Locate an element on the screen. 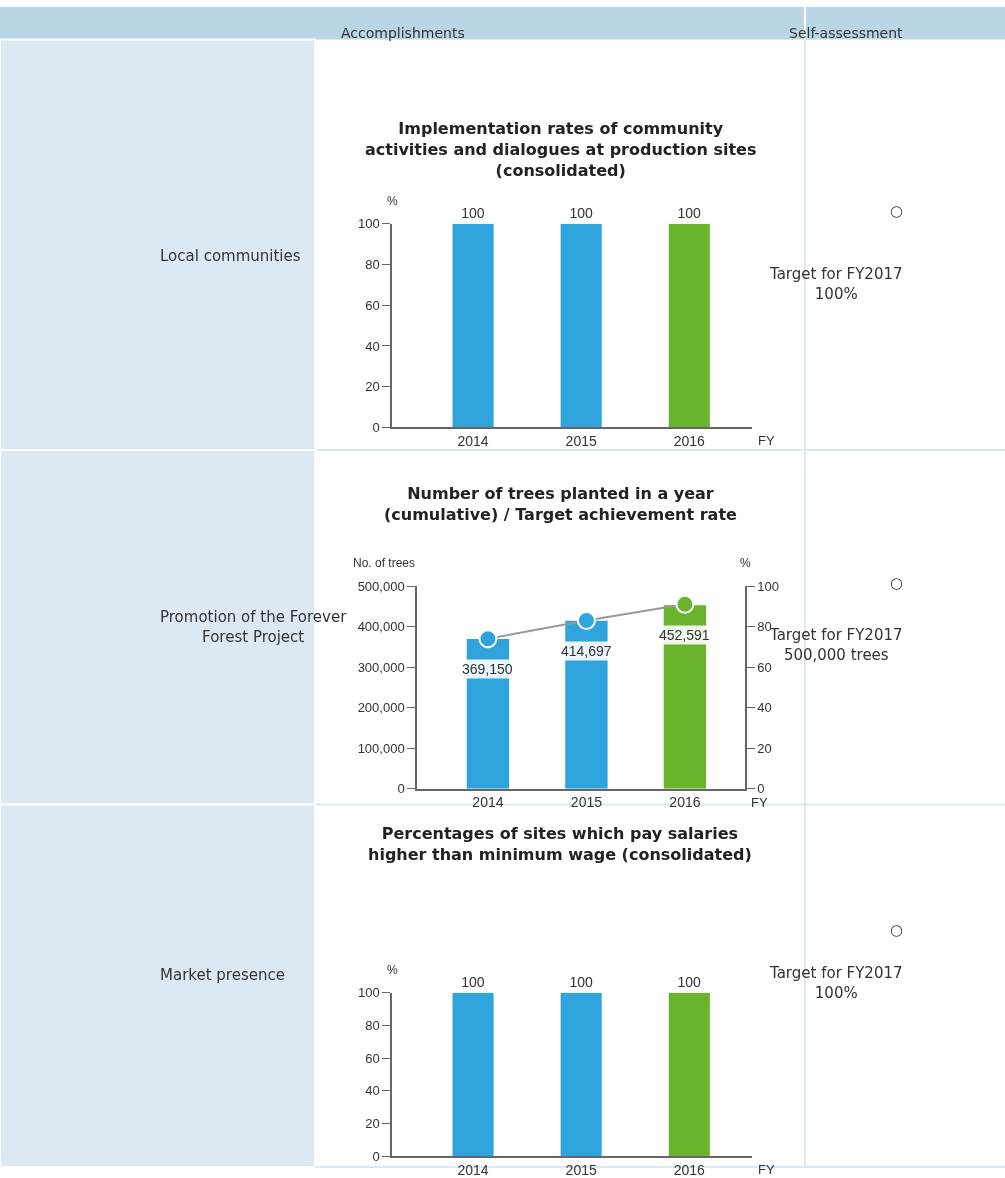 The height and width of the screenshot is (1178, 1005). y2-tick-label: 60 is located at coordinates (764, 667).